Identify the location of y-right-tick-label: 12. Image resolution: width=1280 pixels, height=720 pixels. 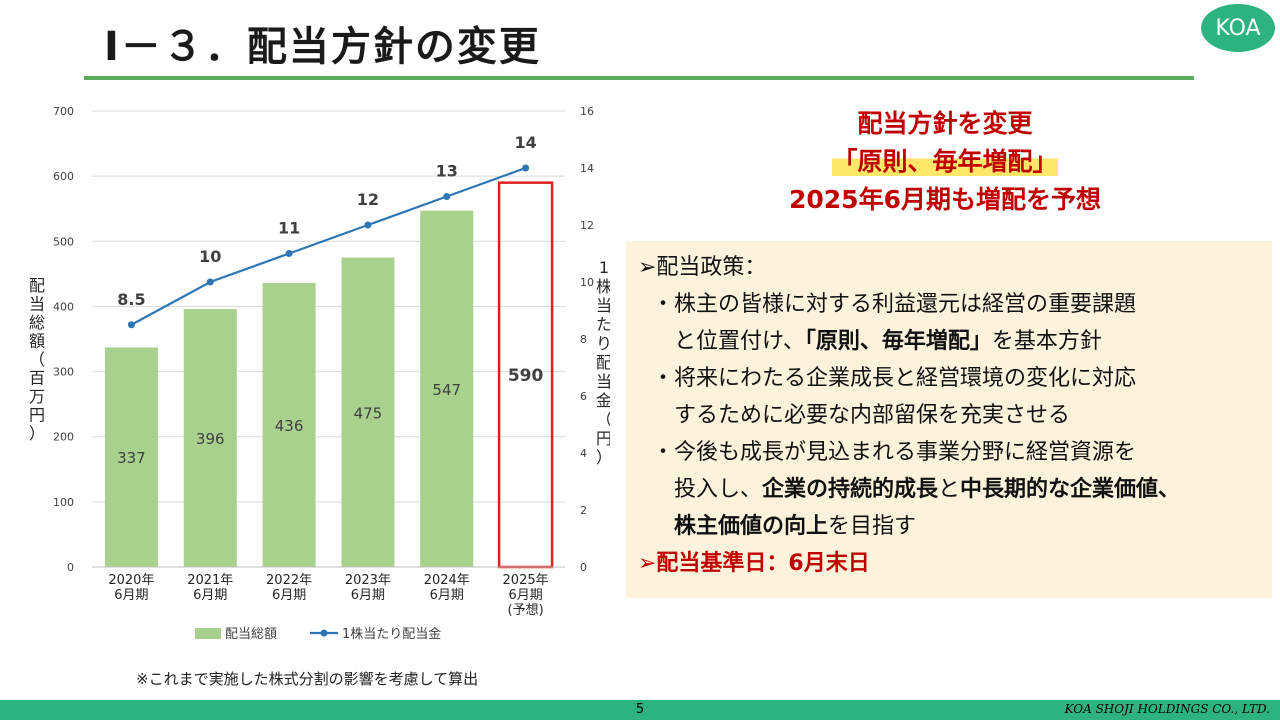
(587, 225).